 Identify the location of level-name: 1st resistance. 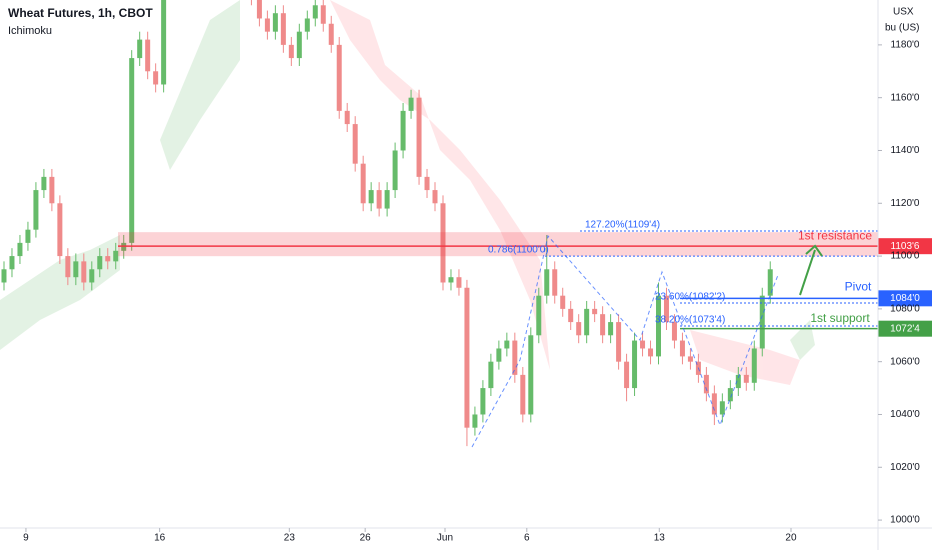
(835, 235).